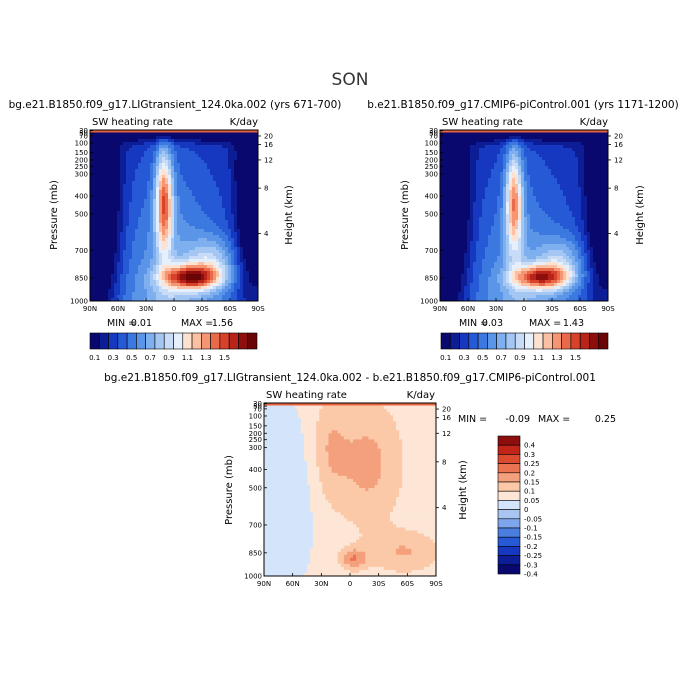  Describe the element at coordinates (79, 302) in the screenshot. I see `y-tick-label: 1000` at that location.